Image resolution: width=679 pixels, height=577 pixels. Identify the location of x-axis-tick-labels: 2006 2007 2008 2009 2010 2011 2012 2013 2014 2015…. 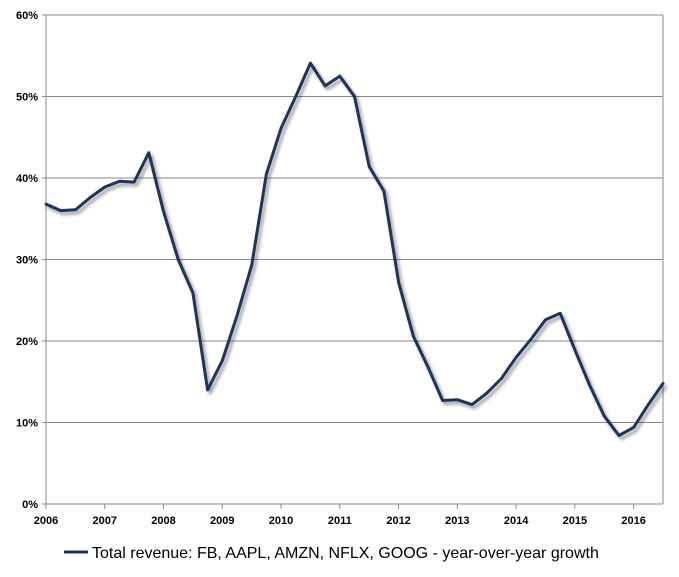
(340, 521).